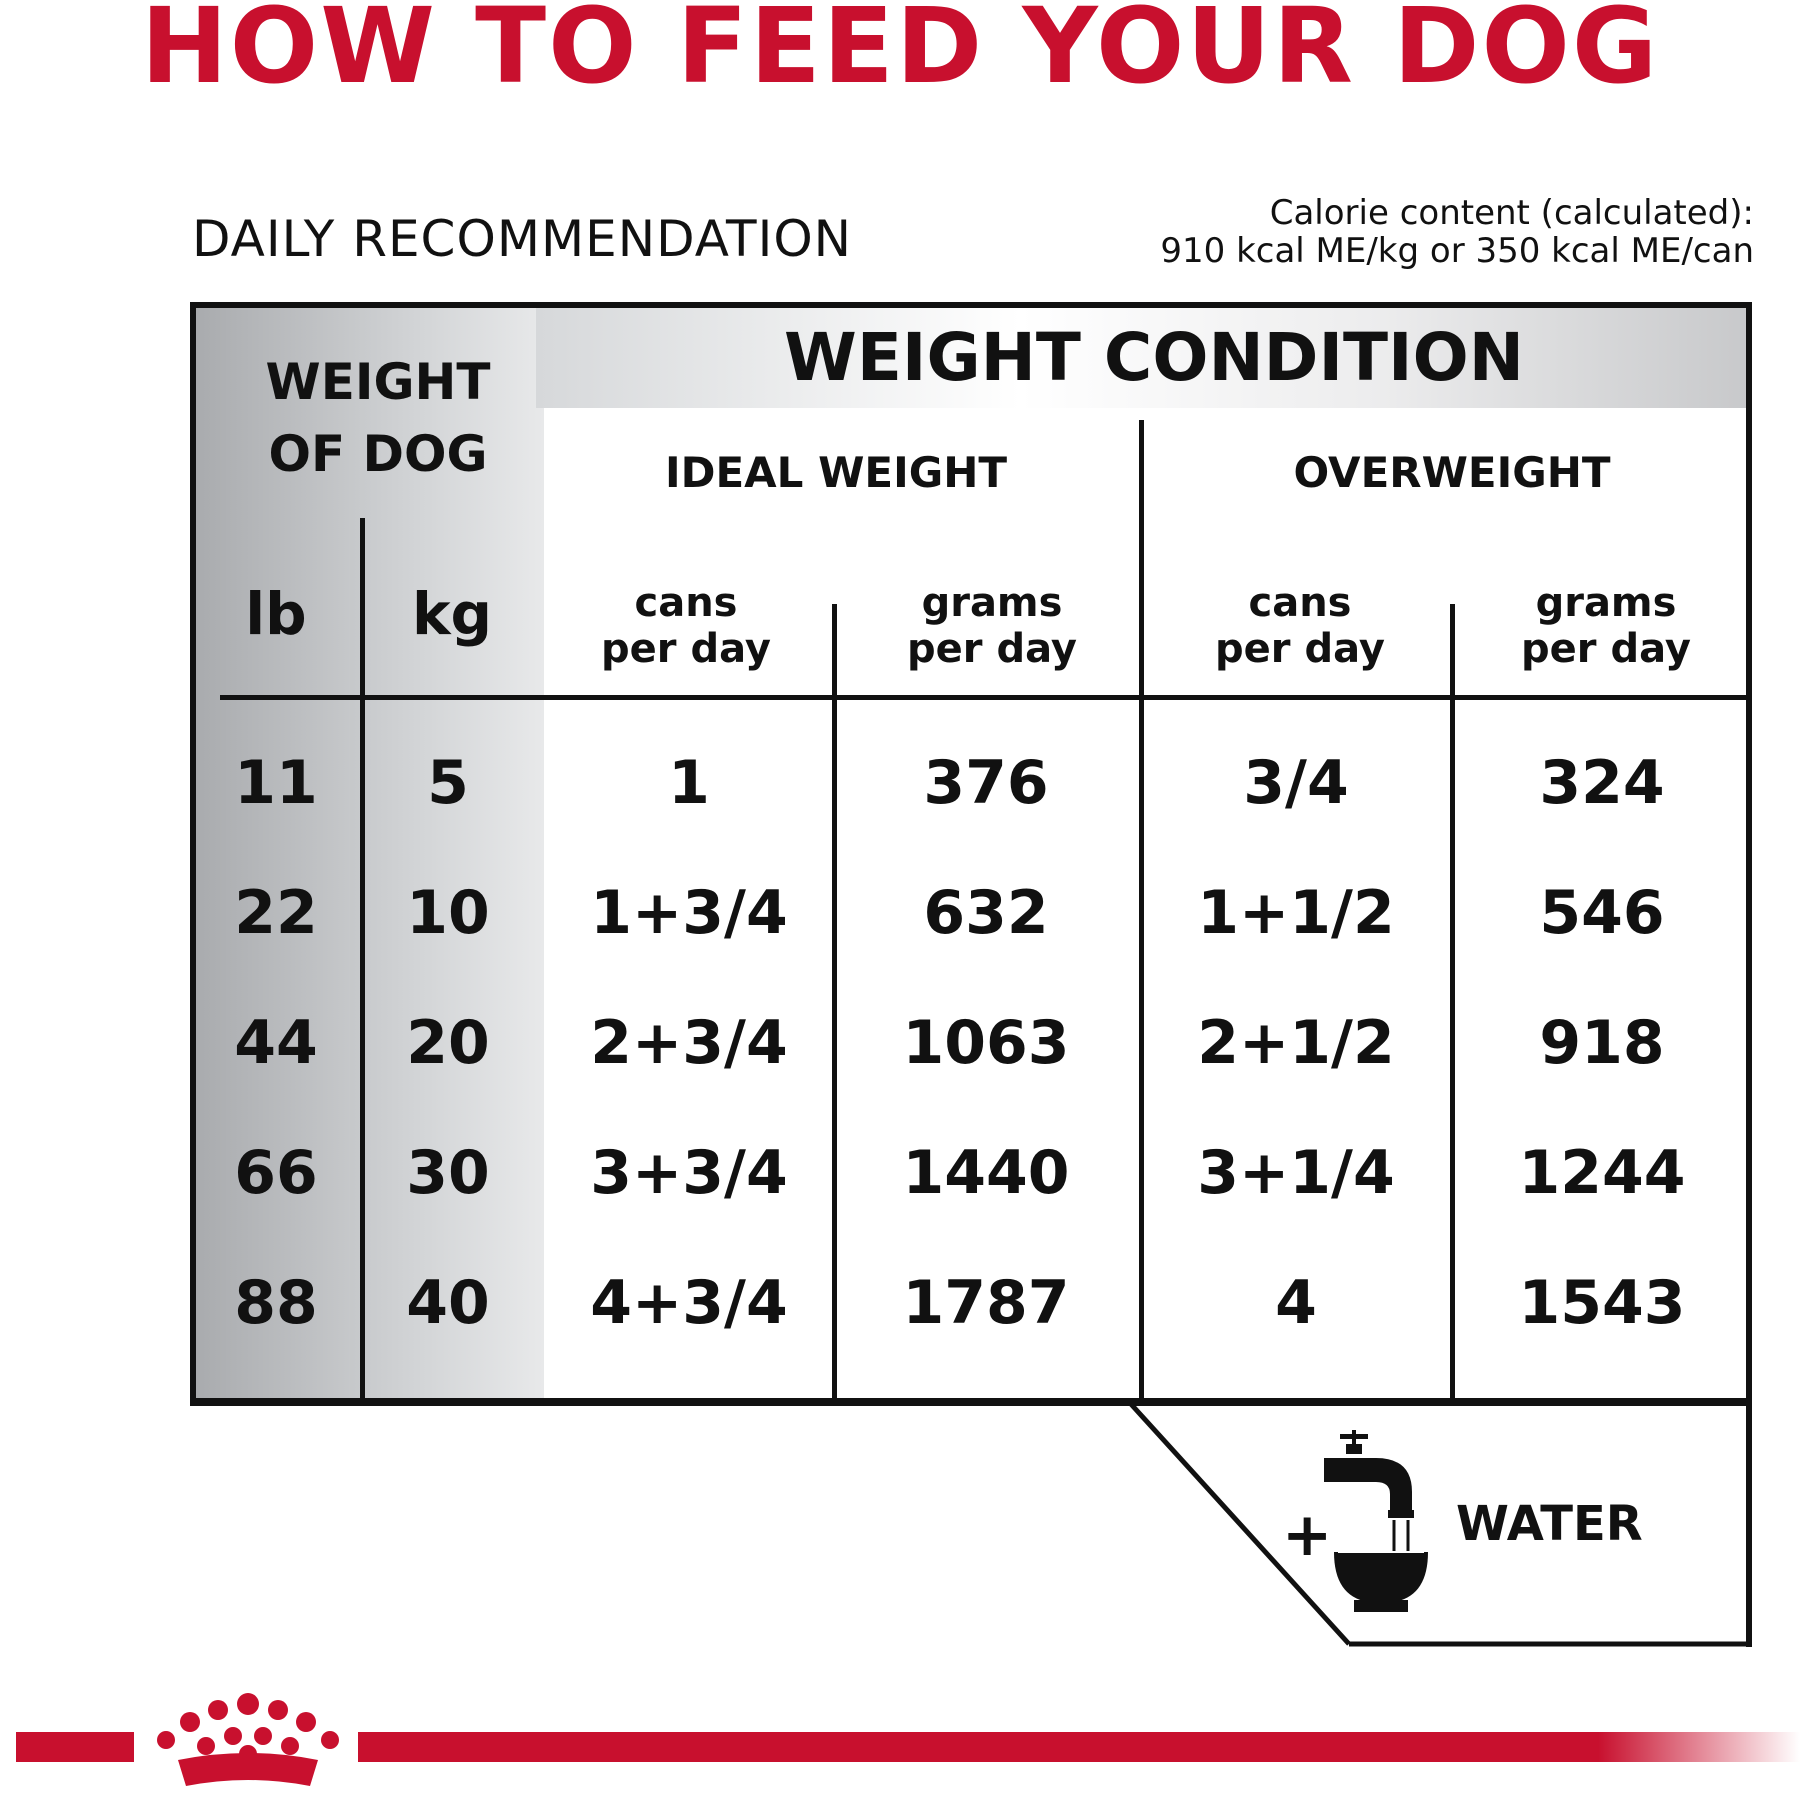 This screenshot has height=1800, width=1800. Describe the element at coordinates (448, 913) in the screenshot. I see `cell-kg: 10` at that location.